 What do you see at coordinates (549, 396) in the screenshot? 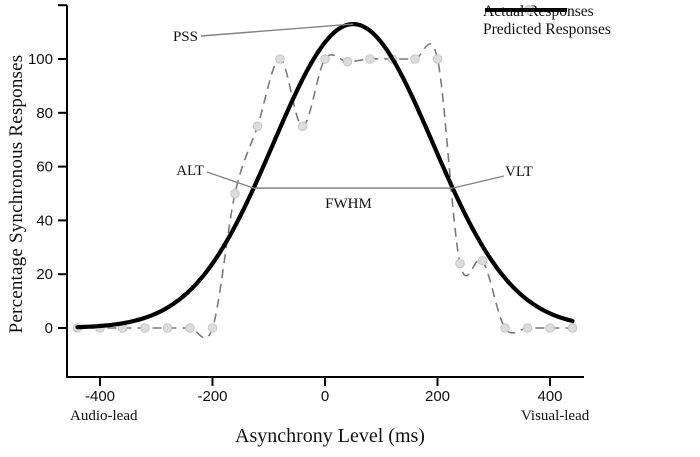
I see `x-tick-label: 400` at bounding box center [549, 396].